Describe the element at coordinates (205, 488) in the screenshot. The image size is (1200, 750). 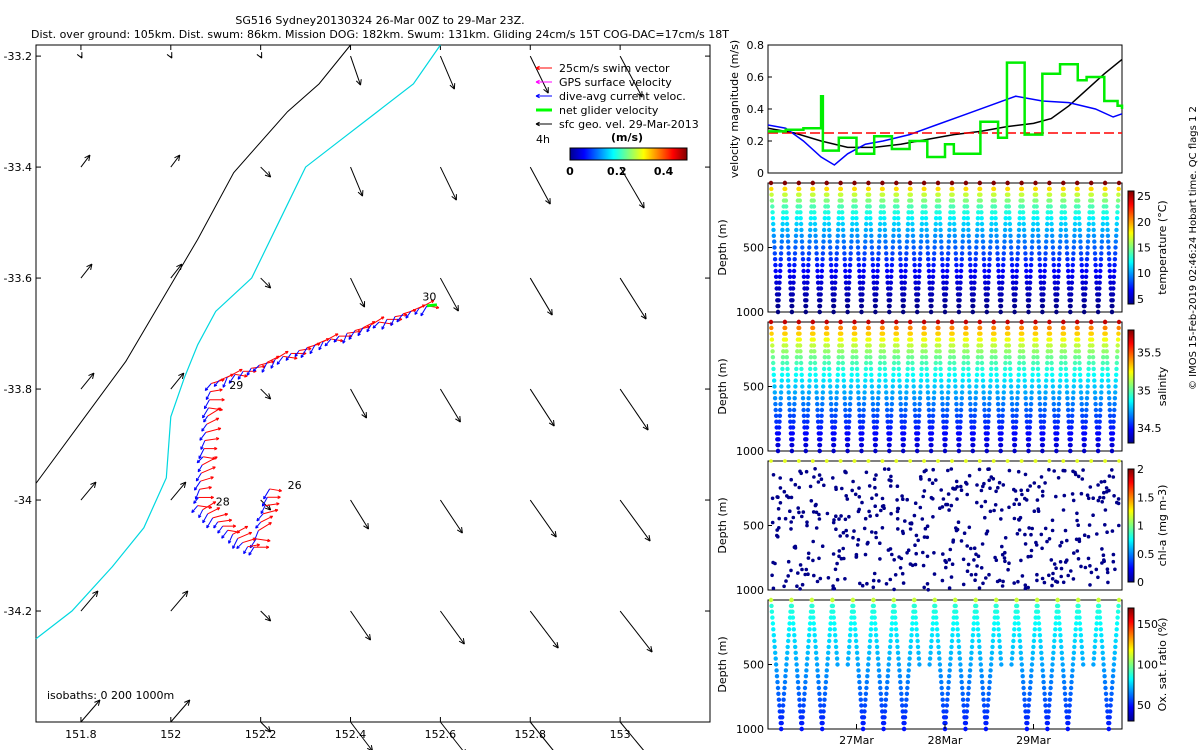
I see `swim-vector-arrow` at that location.